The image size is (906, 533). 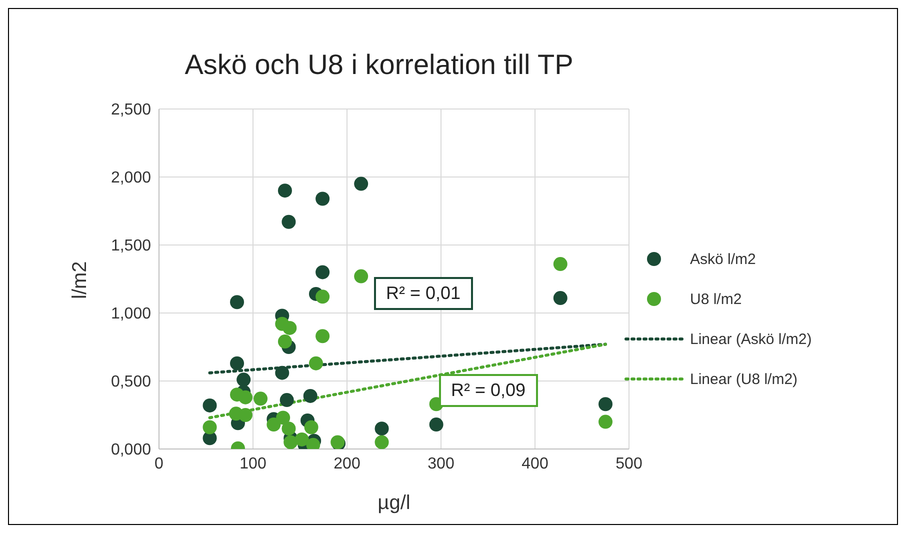 What do you see at coordinates (131, 110) in the screenshot?
I see `y-tick-label: 2,500` at bounding box center [131, 110].